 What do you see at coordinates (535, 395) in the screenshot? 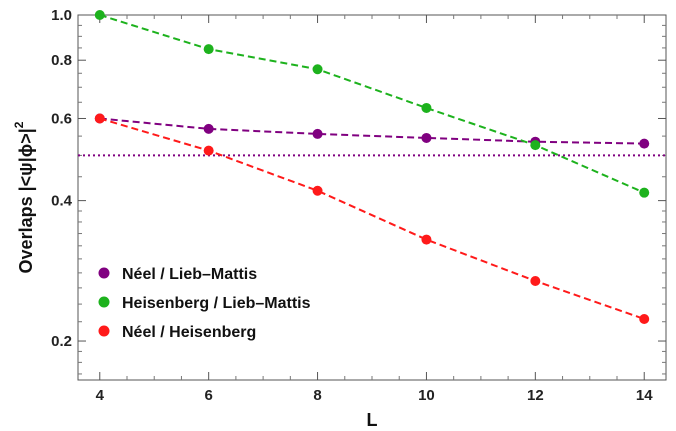
I see `x-tick-label: 12` at bounding box center [535, 395].